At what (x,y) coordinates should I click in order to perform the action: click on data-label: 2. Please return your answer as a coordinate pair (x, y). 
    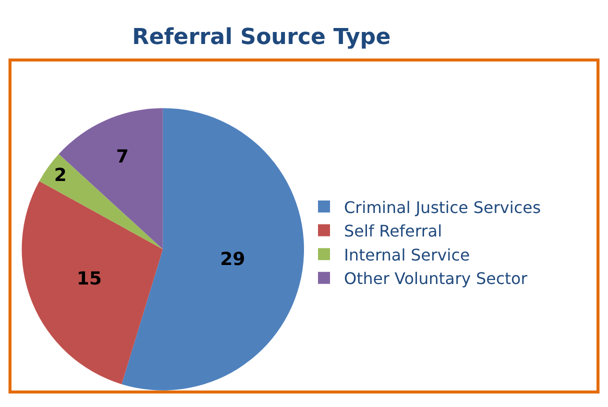
    Looking at the image, I should click on (60, 175).